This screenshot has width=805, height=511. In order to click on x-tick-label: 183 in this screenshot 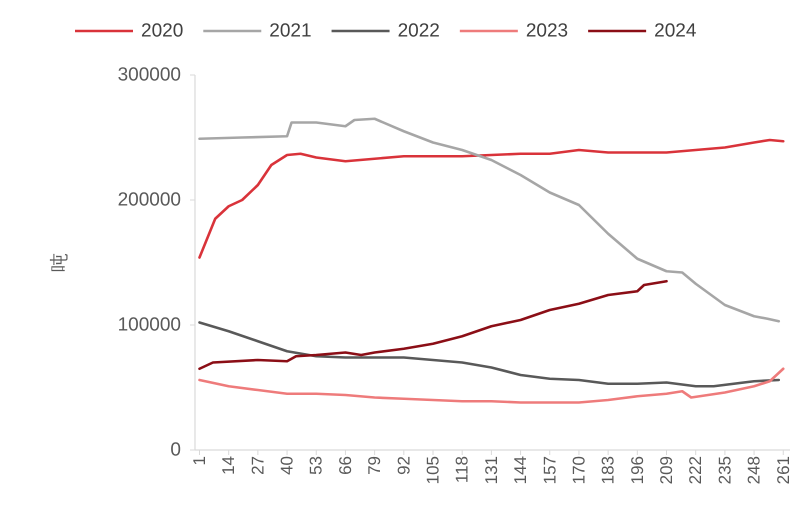, I will do `click(608, 470)`.